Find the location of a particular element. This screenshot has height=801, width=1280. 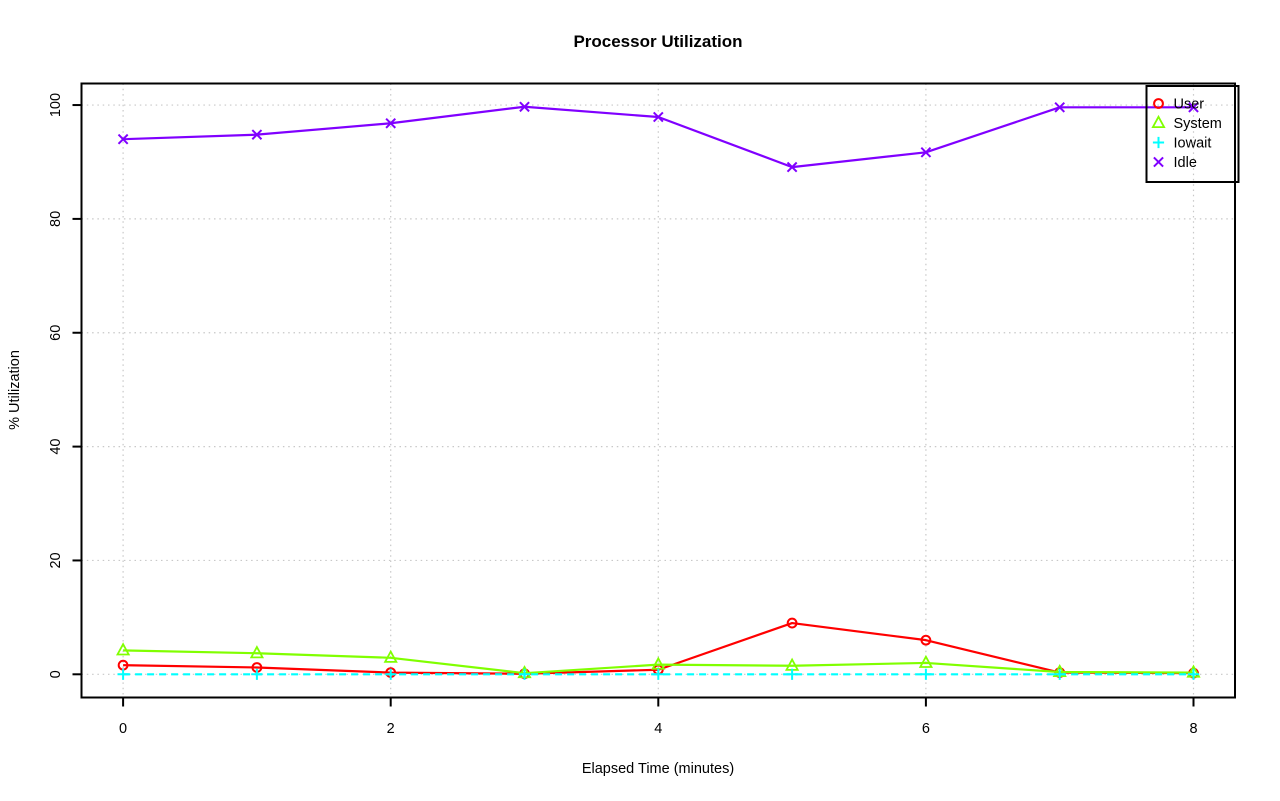

legend-label-idle: Idle is located at coordinates (1185, 163).